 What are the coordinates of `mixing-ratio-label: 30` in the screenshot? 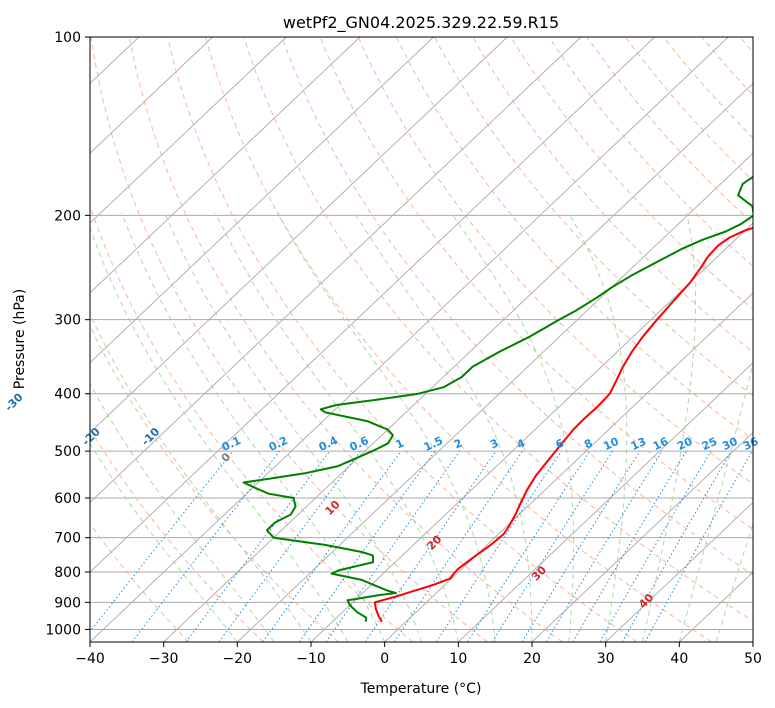 It's located at (730, 444).